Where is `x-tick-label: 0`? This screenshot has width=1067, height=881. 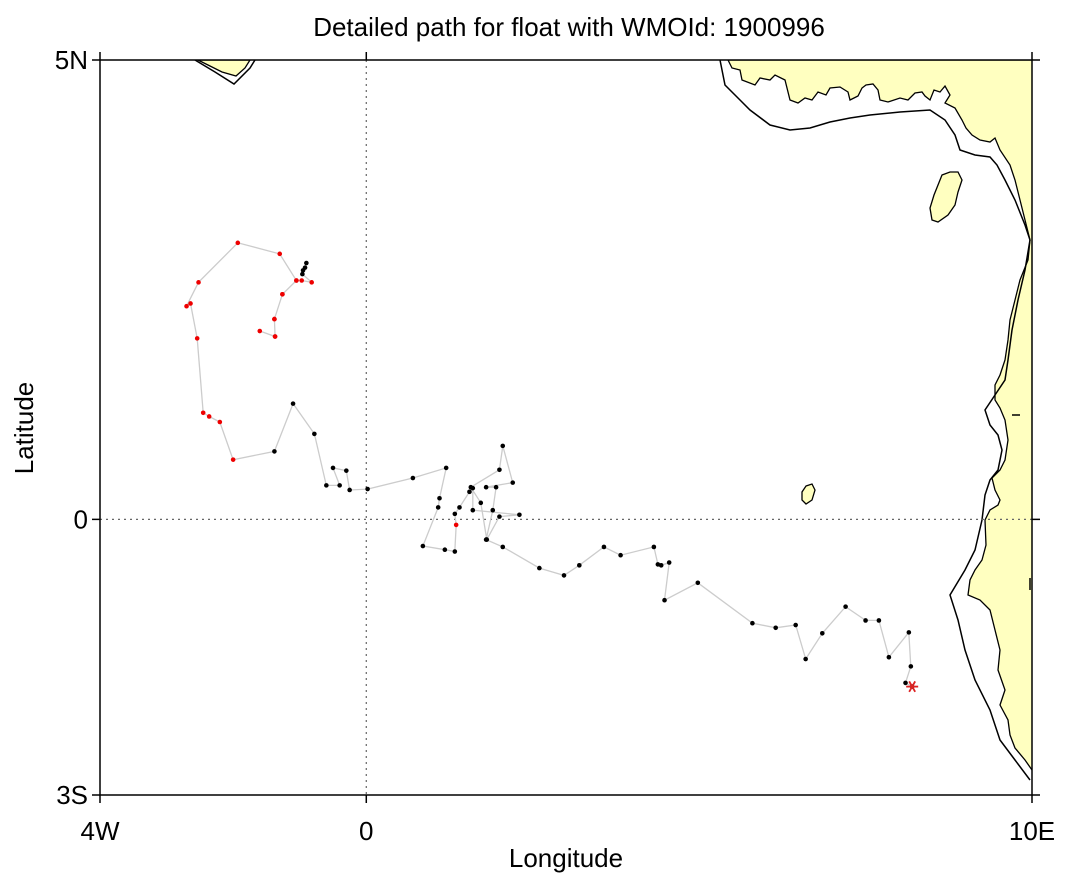 x-tick-label: 0 is located at coordinates (366, 831).